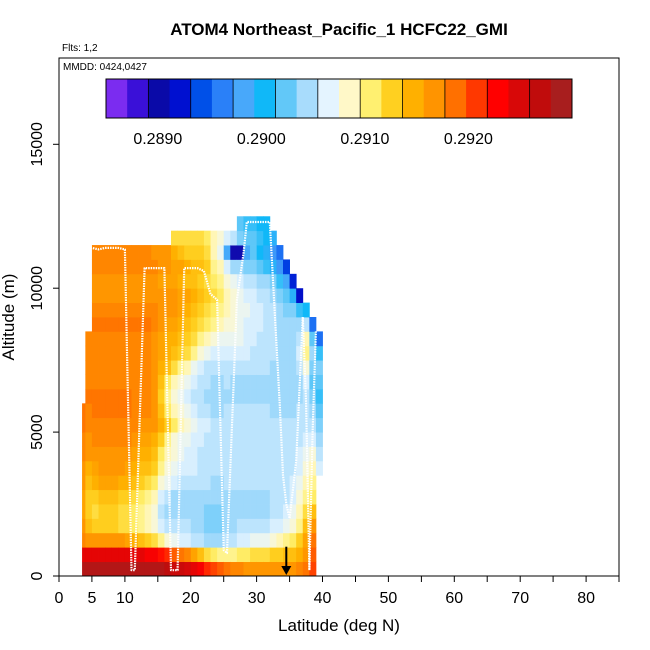 Image resolution: width=650 pixels, height=650 pixels. What do you see at coordinates (37, 144) in the screenshot?
I see `y-tick-label: 15000` at bounding box center [37, 144].